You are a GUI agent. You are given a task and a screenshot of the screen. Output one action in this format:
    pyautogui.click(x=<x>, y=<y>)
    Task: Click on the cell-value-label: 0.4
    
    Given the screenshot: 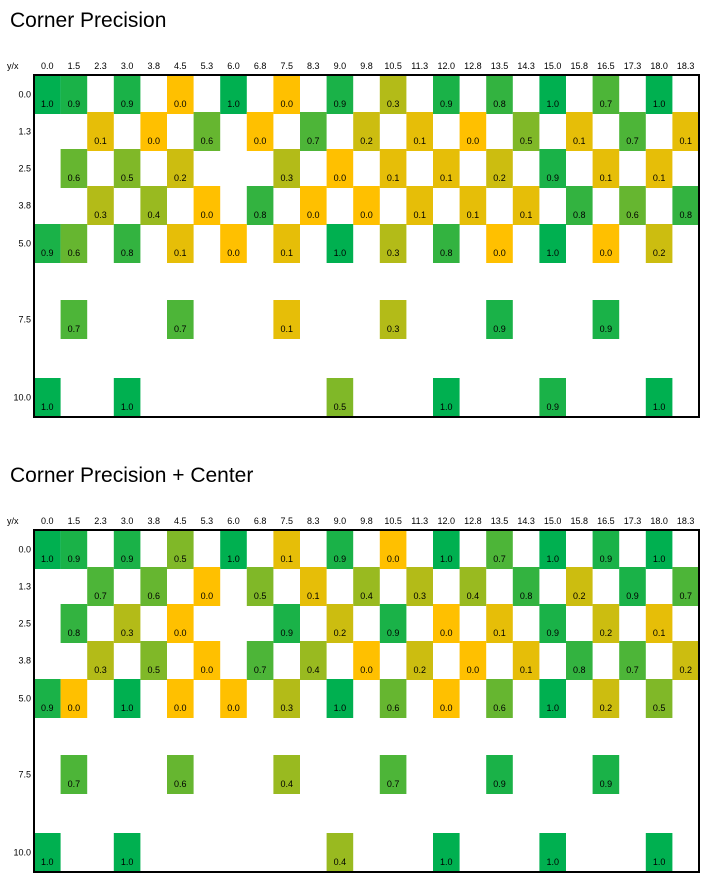 What is the action you would take?
    pyautogui.click(x=473, y=596)
    